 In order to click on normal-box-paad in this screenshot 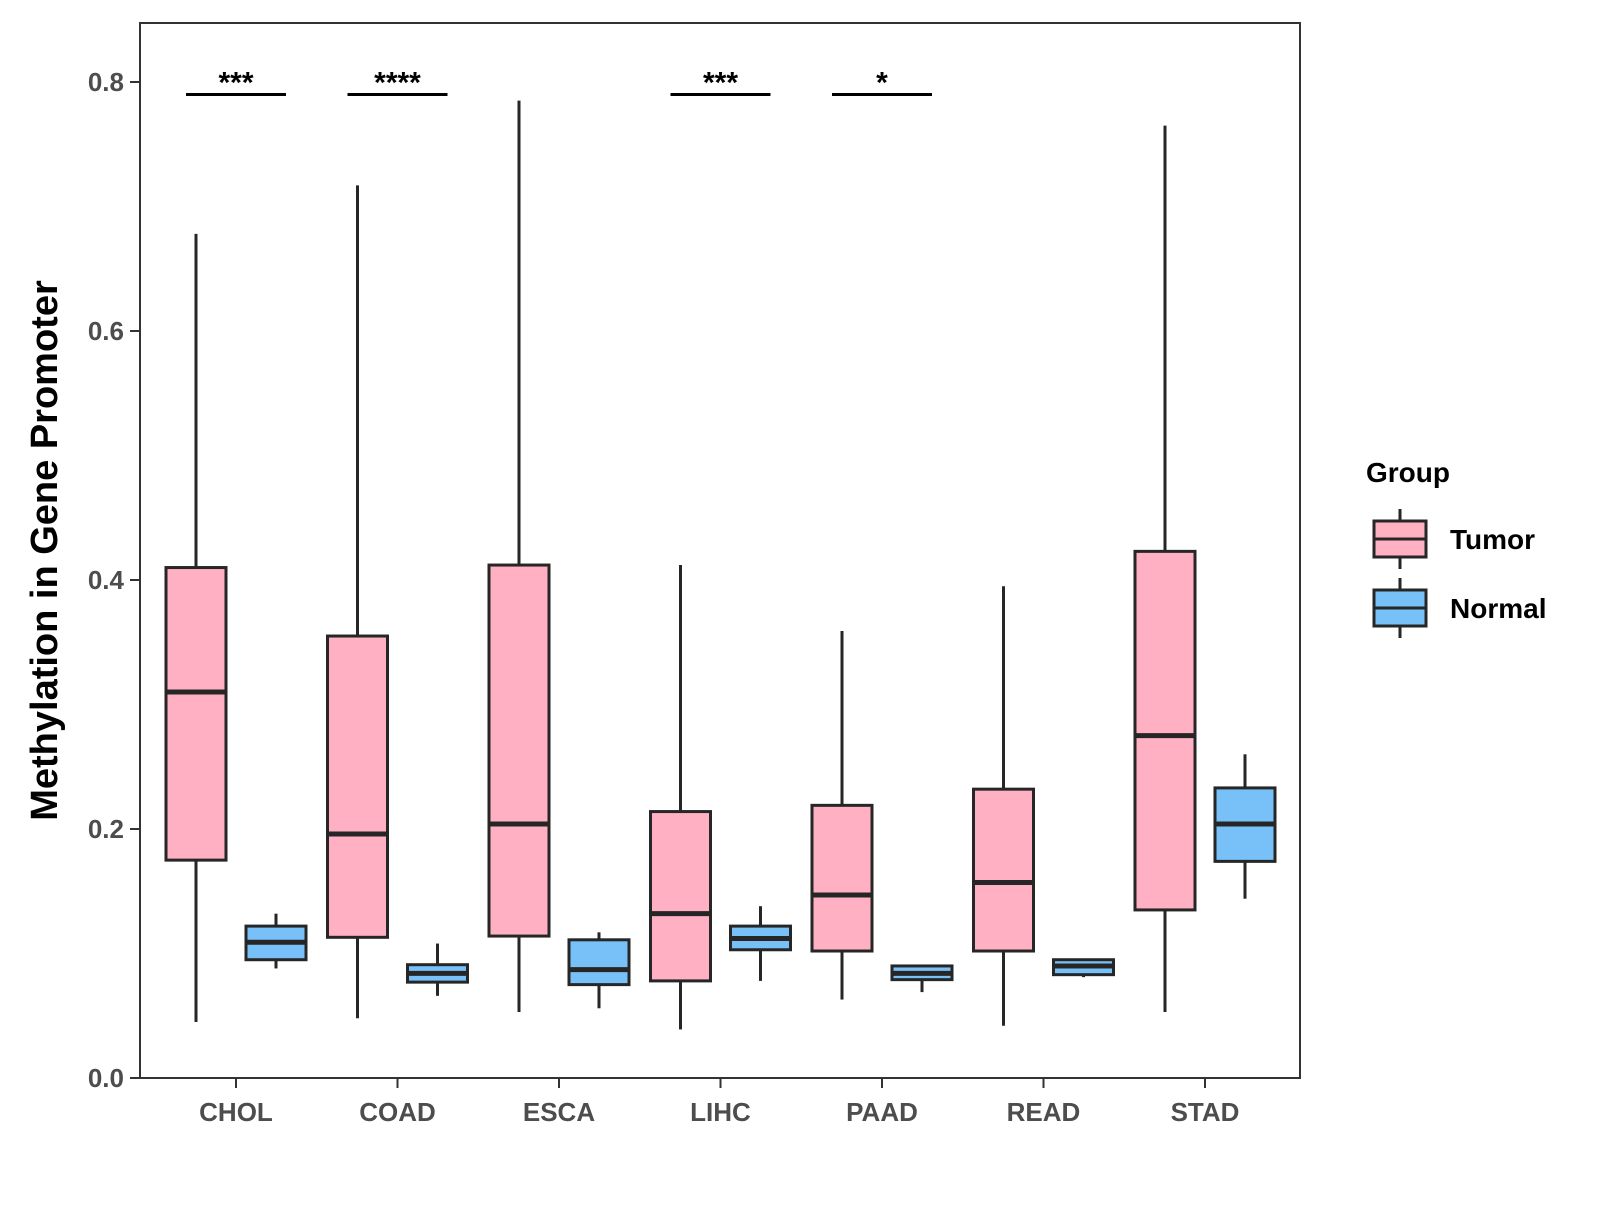, I will do `click(922, 978)`.